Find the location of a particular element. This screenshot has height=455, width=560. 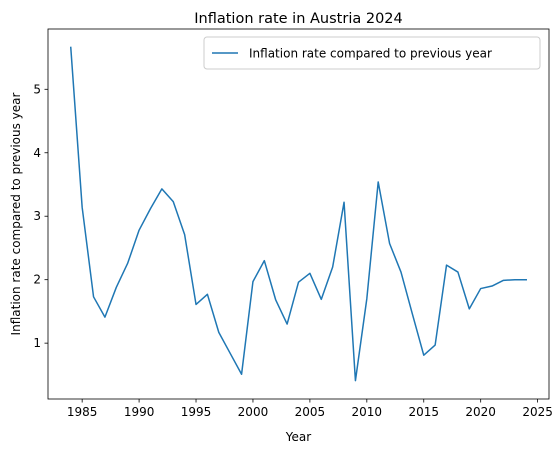

y-axis-label: Inflation rate compared to previous year is located at coordinates (16, 213).